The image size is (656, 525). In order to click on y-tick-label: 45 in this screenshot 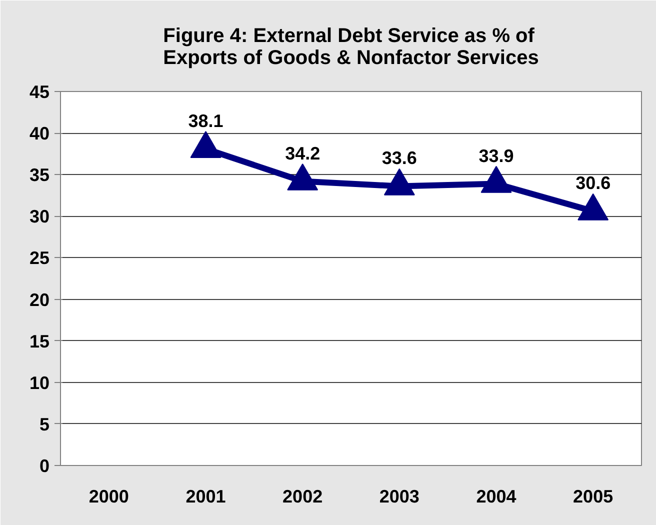, I will do `click(39, 92)`.